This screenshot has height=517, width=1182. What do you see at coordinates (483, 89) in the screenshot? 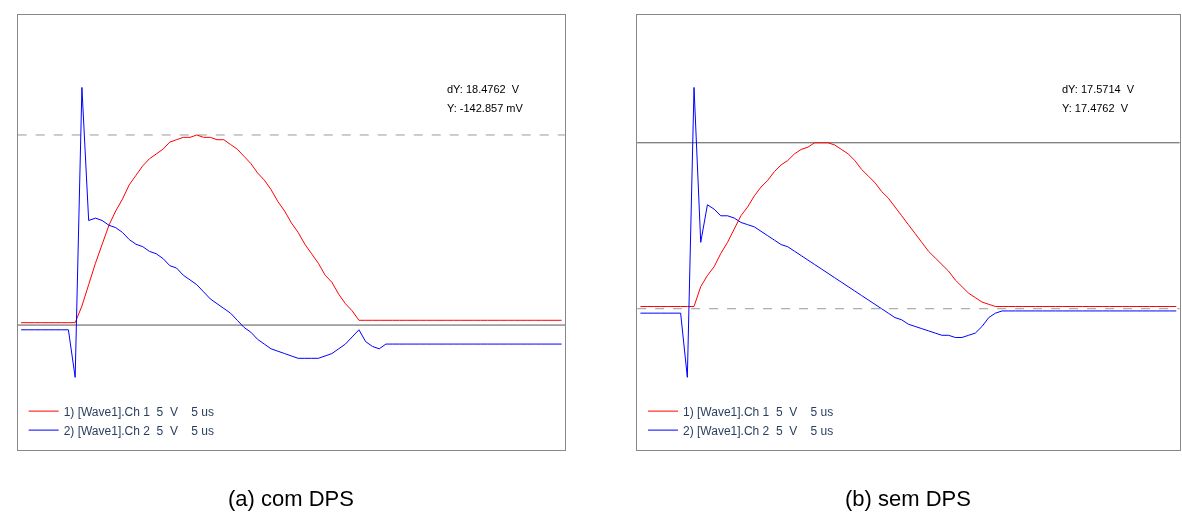
I see `annotation: dY: 18.4762 V` at bounding box center [483, 89].